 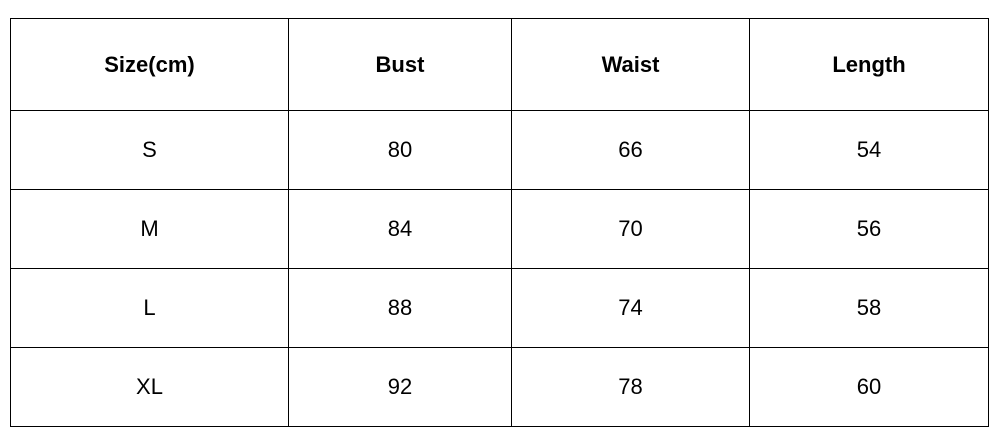 What do you see at coordinates (400, 150) in the screenshot?
I see `table-cell: 80` at bounding box center [400, 150].